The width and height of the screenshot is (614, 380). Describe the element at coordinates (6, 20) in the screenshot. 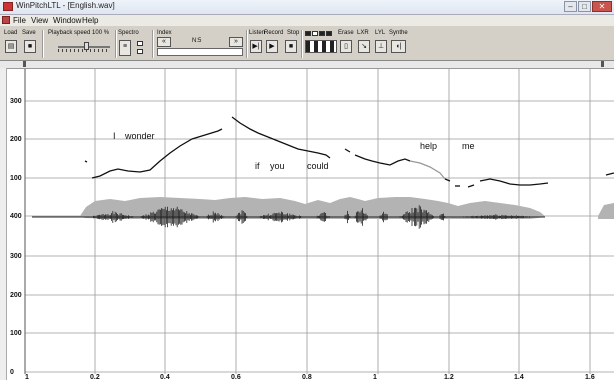

I see `document-icon` at that location.